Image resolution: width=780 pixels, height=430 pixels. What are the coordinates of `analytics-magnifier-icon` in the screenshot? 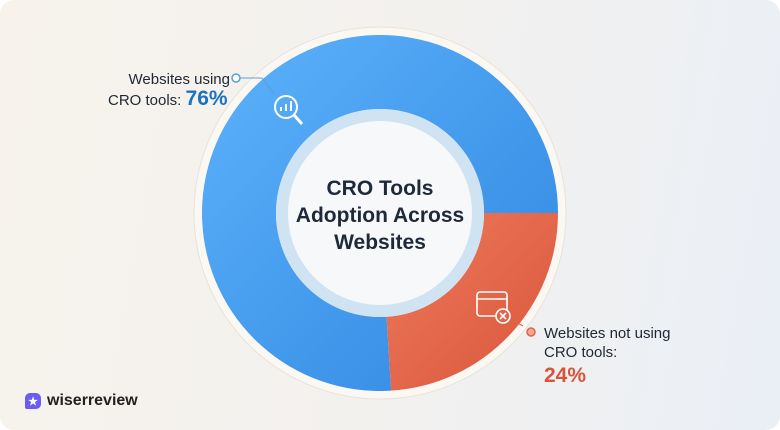 It's located at (289, 110).